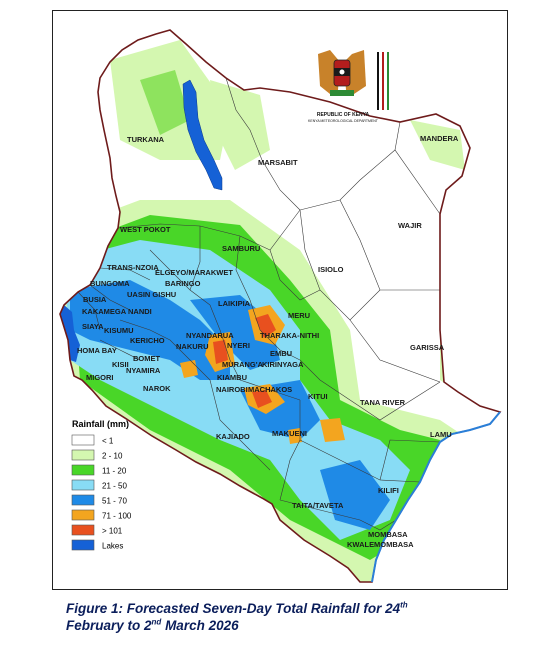  What do you see at coordinates (146, 139) in the screenshot?
I see `label-turkana: TURKANA` at bounding box center [146, 139].